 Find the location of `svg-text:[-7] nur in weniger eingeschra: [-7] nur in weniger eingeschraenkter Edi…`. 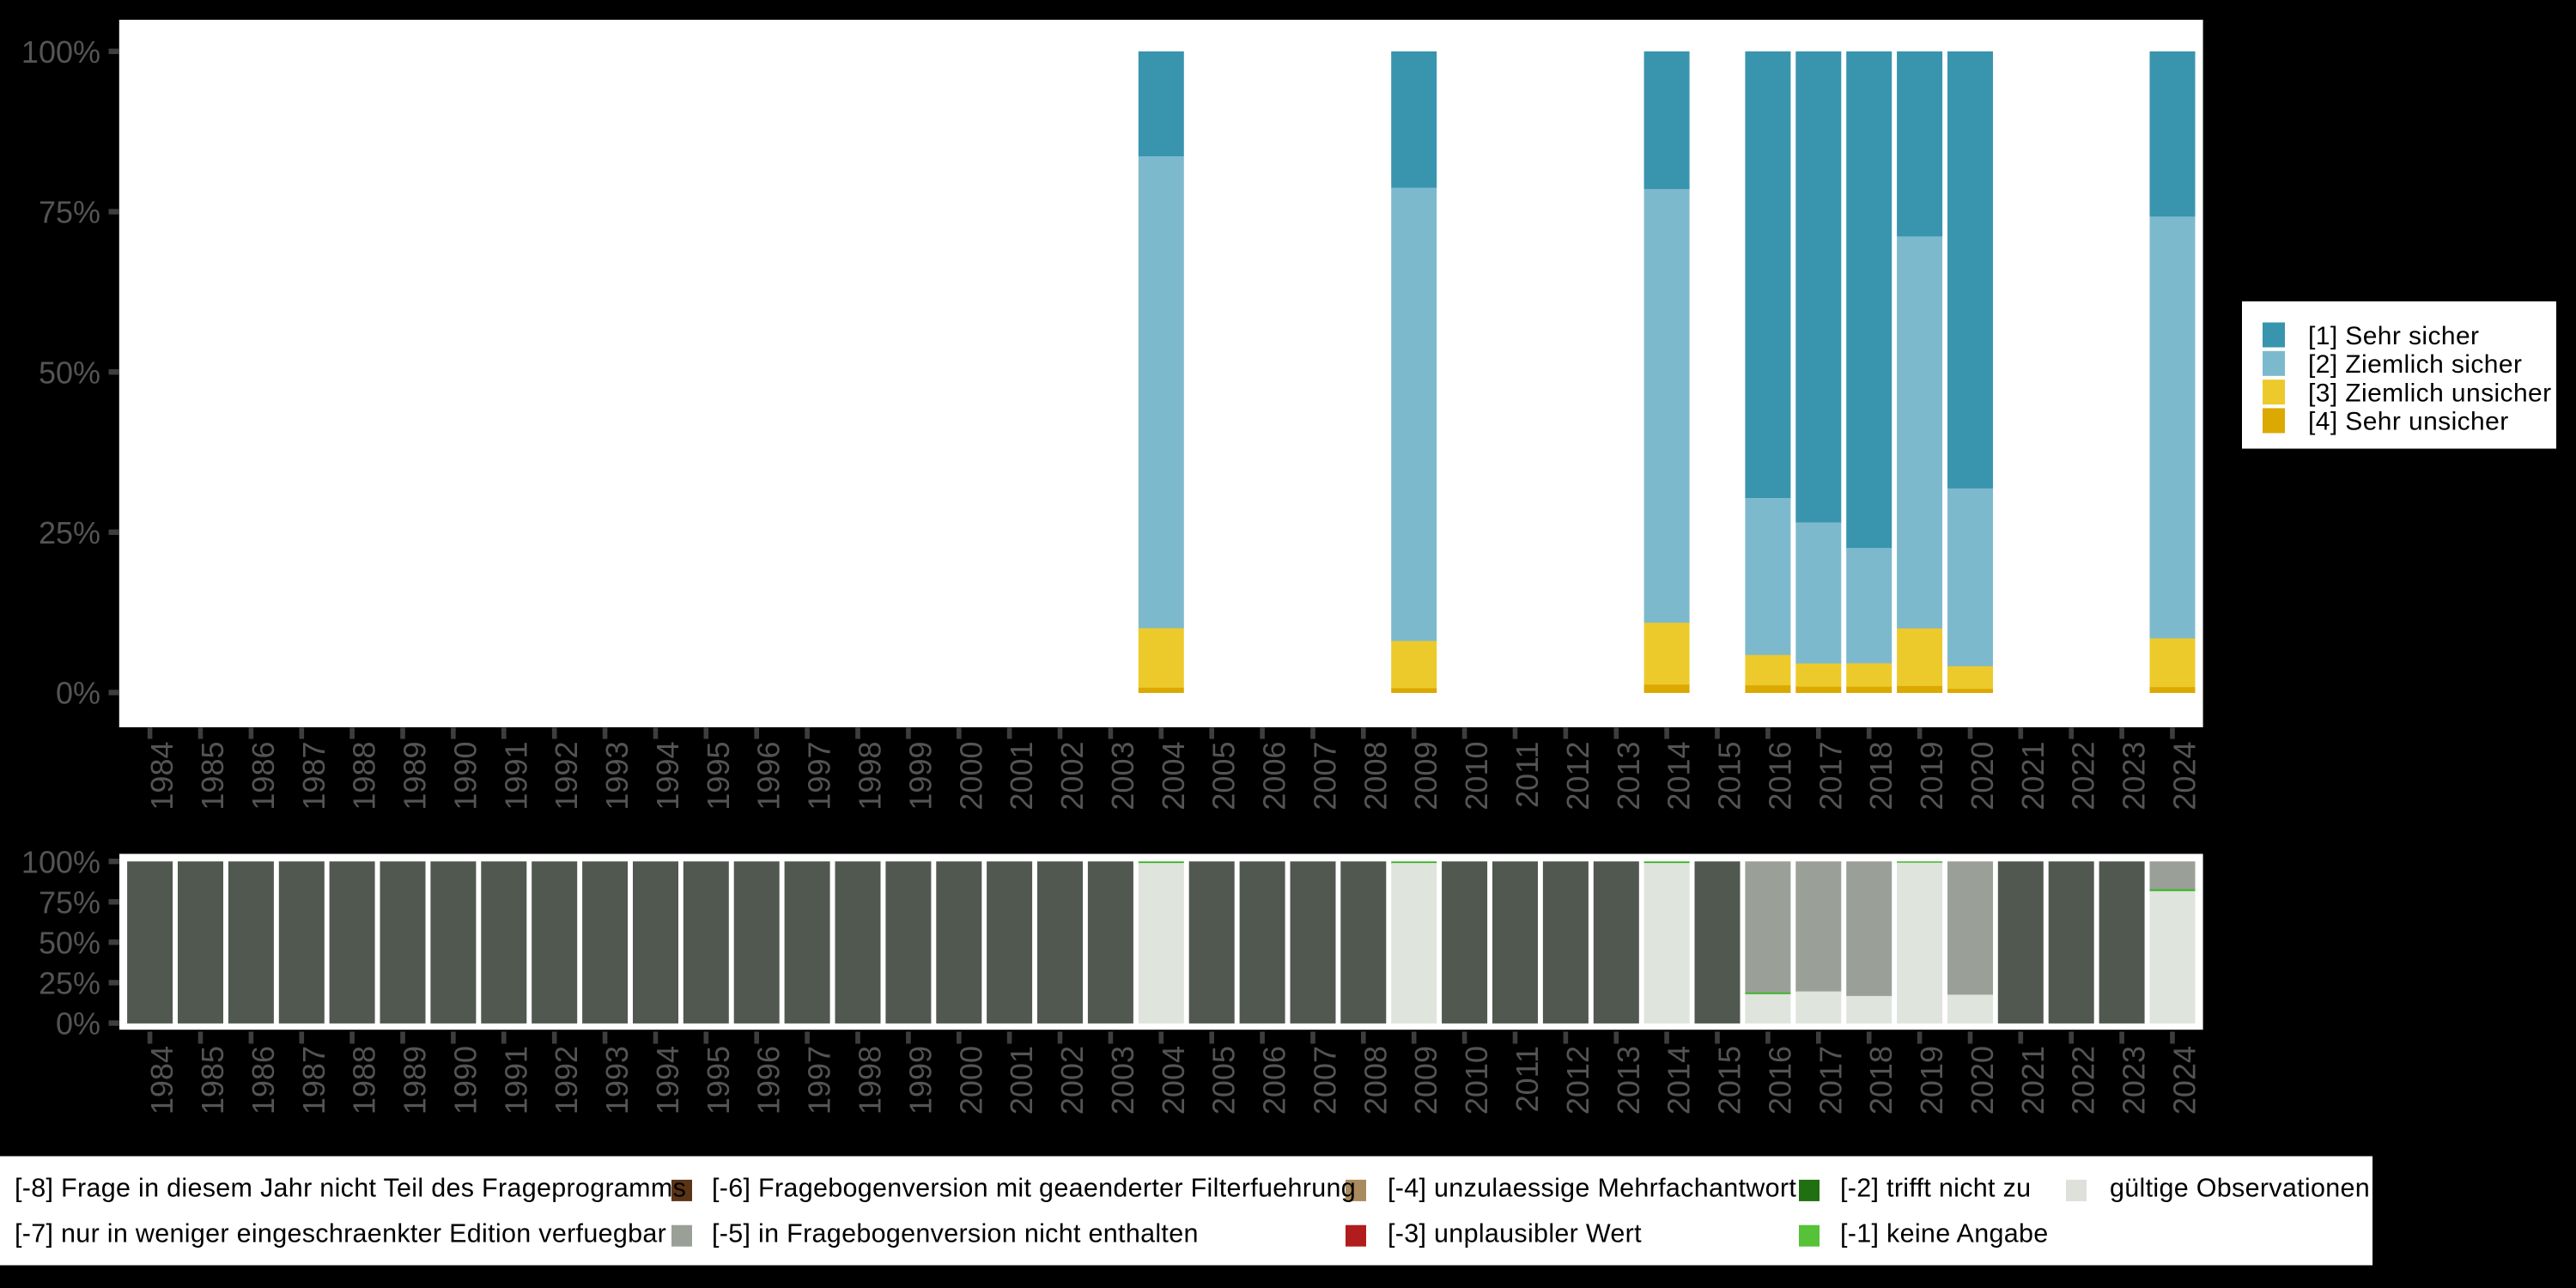

svg-text:[-7] nur in weniger eingeschra: [-7] nur in weniger eingeschraenkter Edi… is located at coordinates (340, 1234).